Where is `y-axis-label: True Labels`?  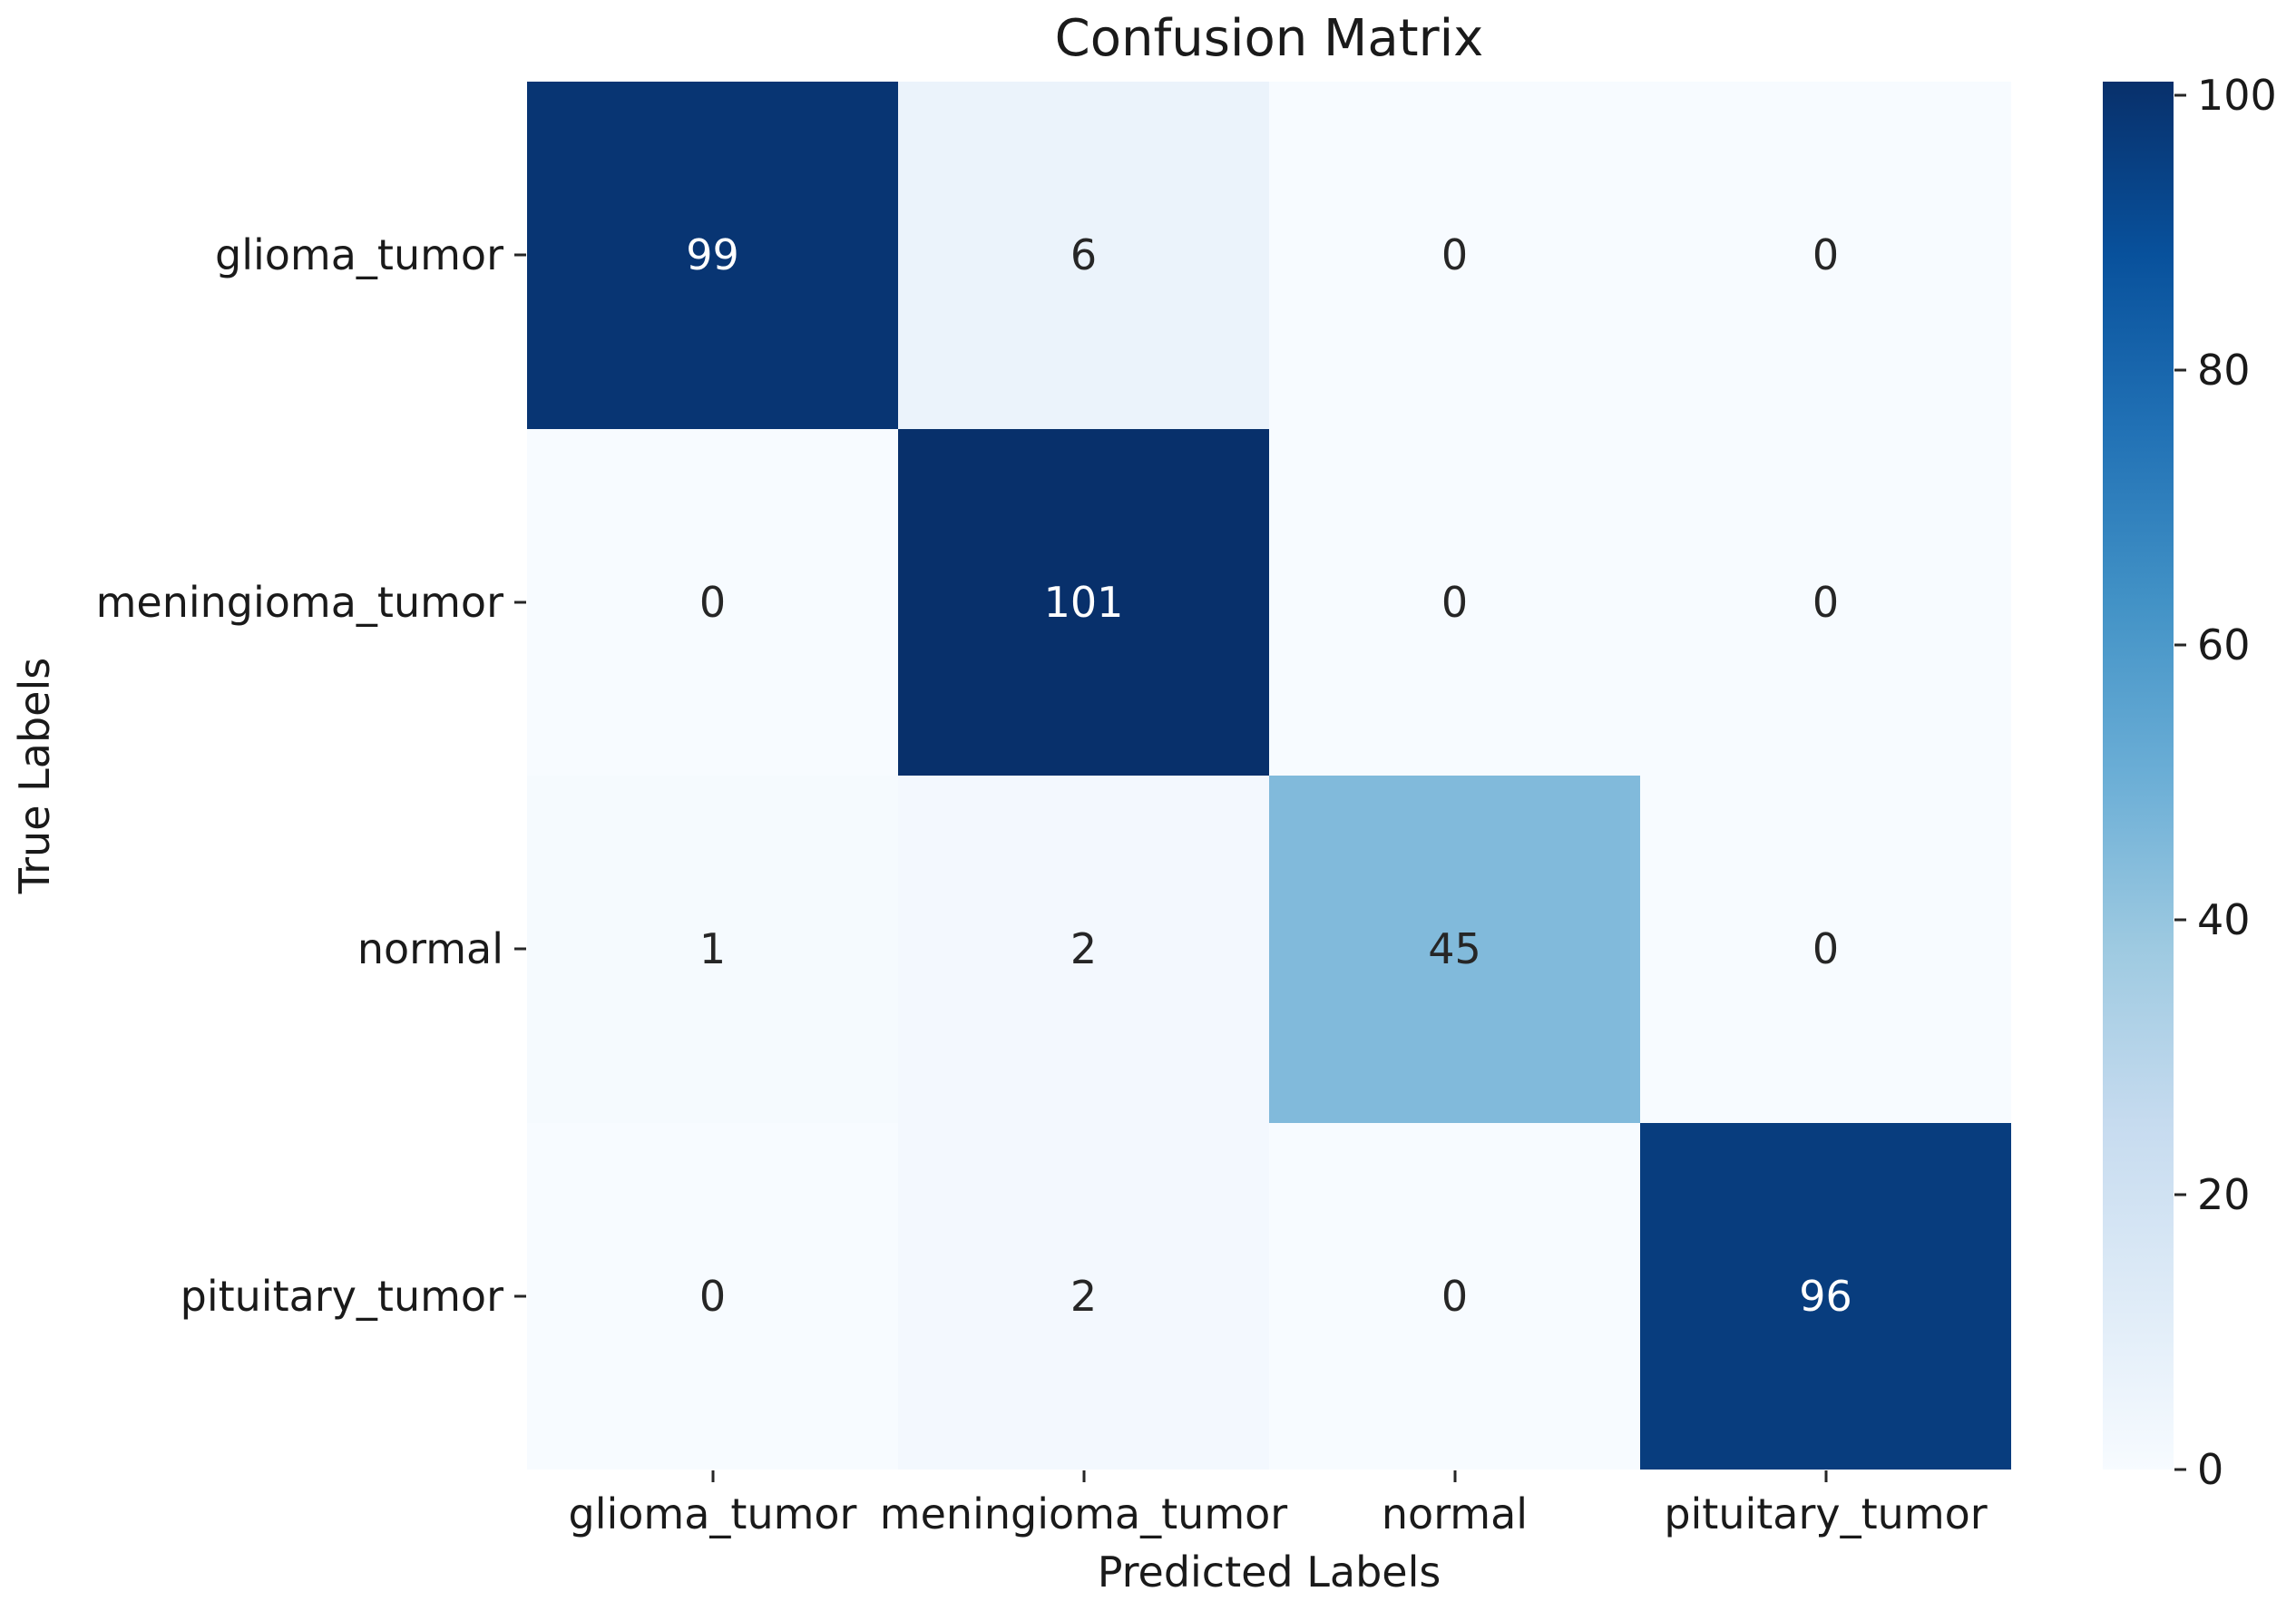 y-axis-label: True Labels is located at coordinates (34, 776).